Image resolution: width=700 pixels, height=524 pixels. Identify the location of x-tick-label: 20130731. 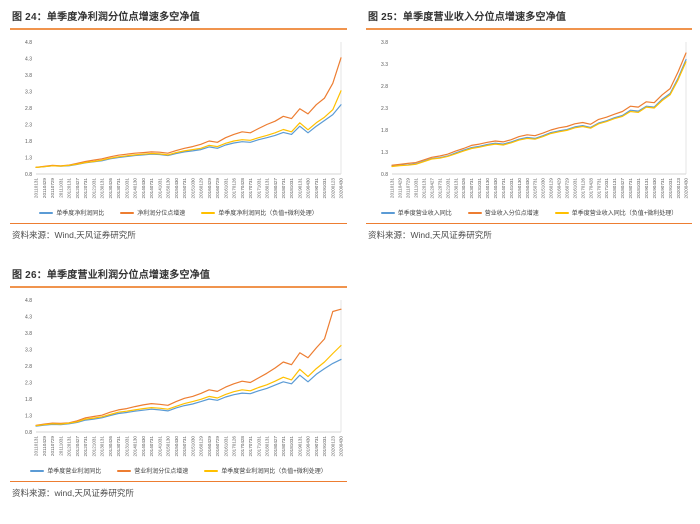
(118, 446).